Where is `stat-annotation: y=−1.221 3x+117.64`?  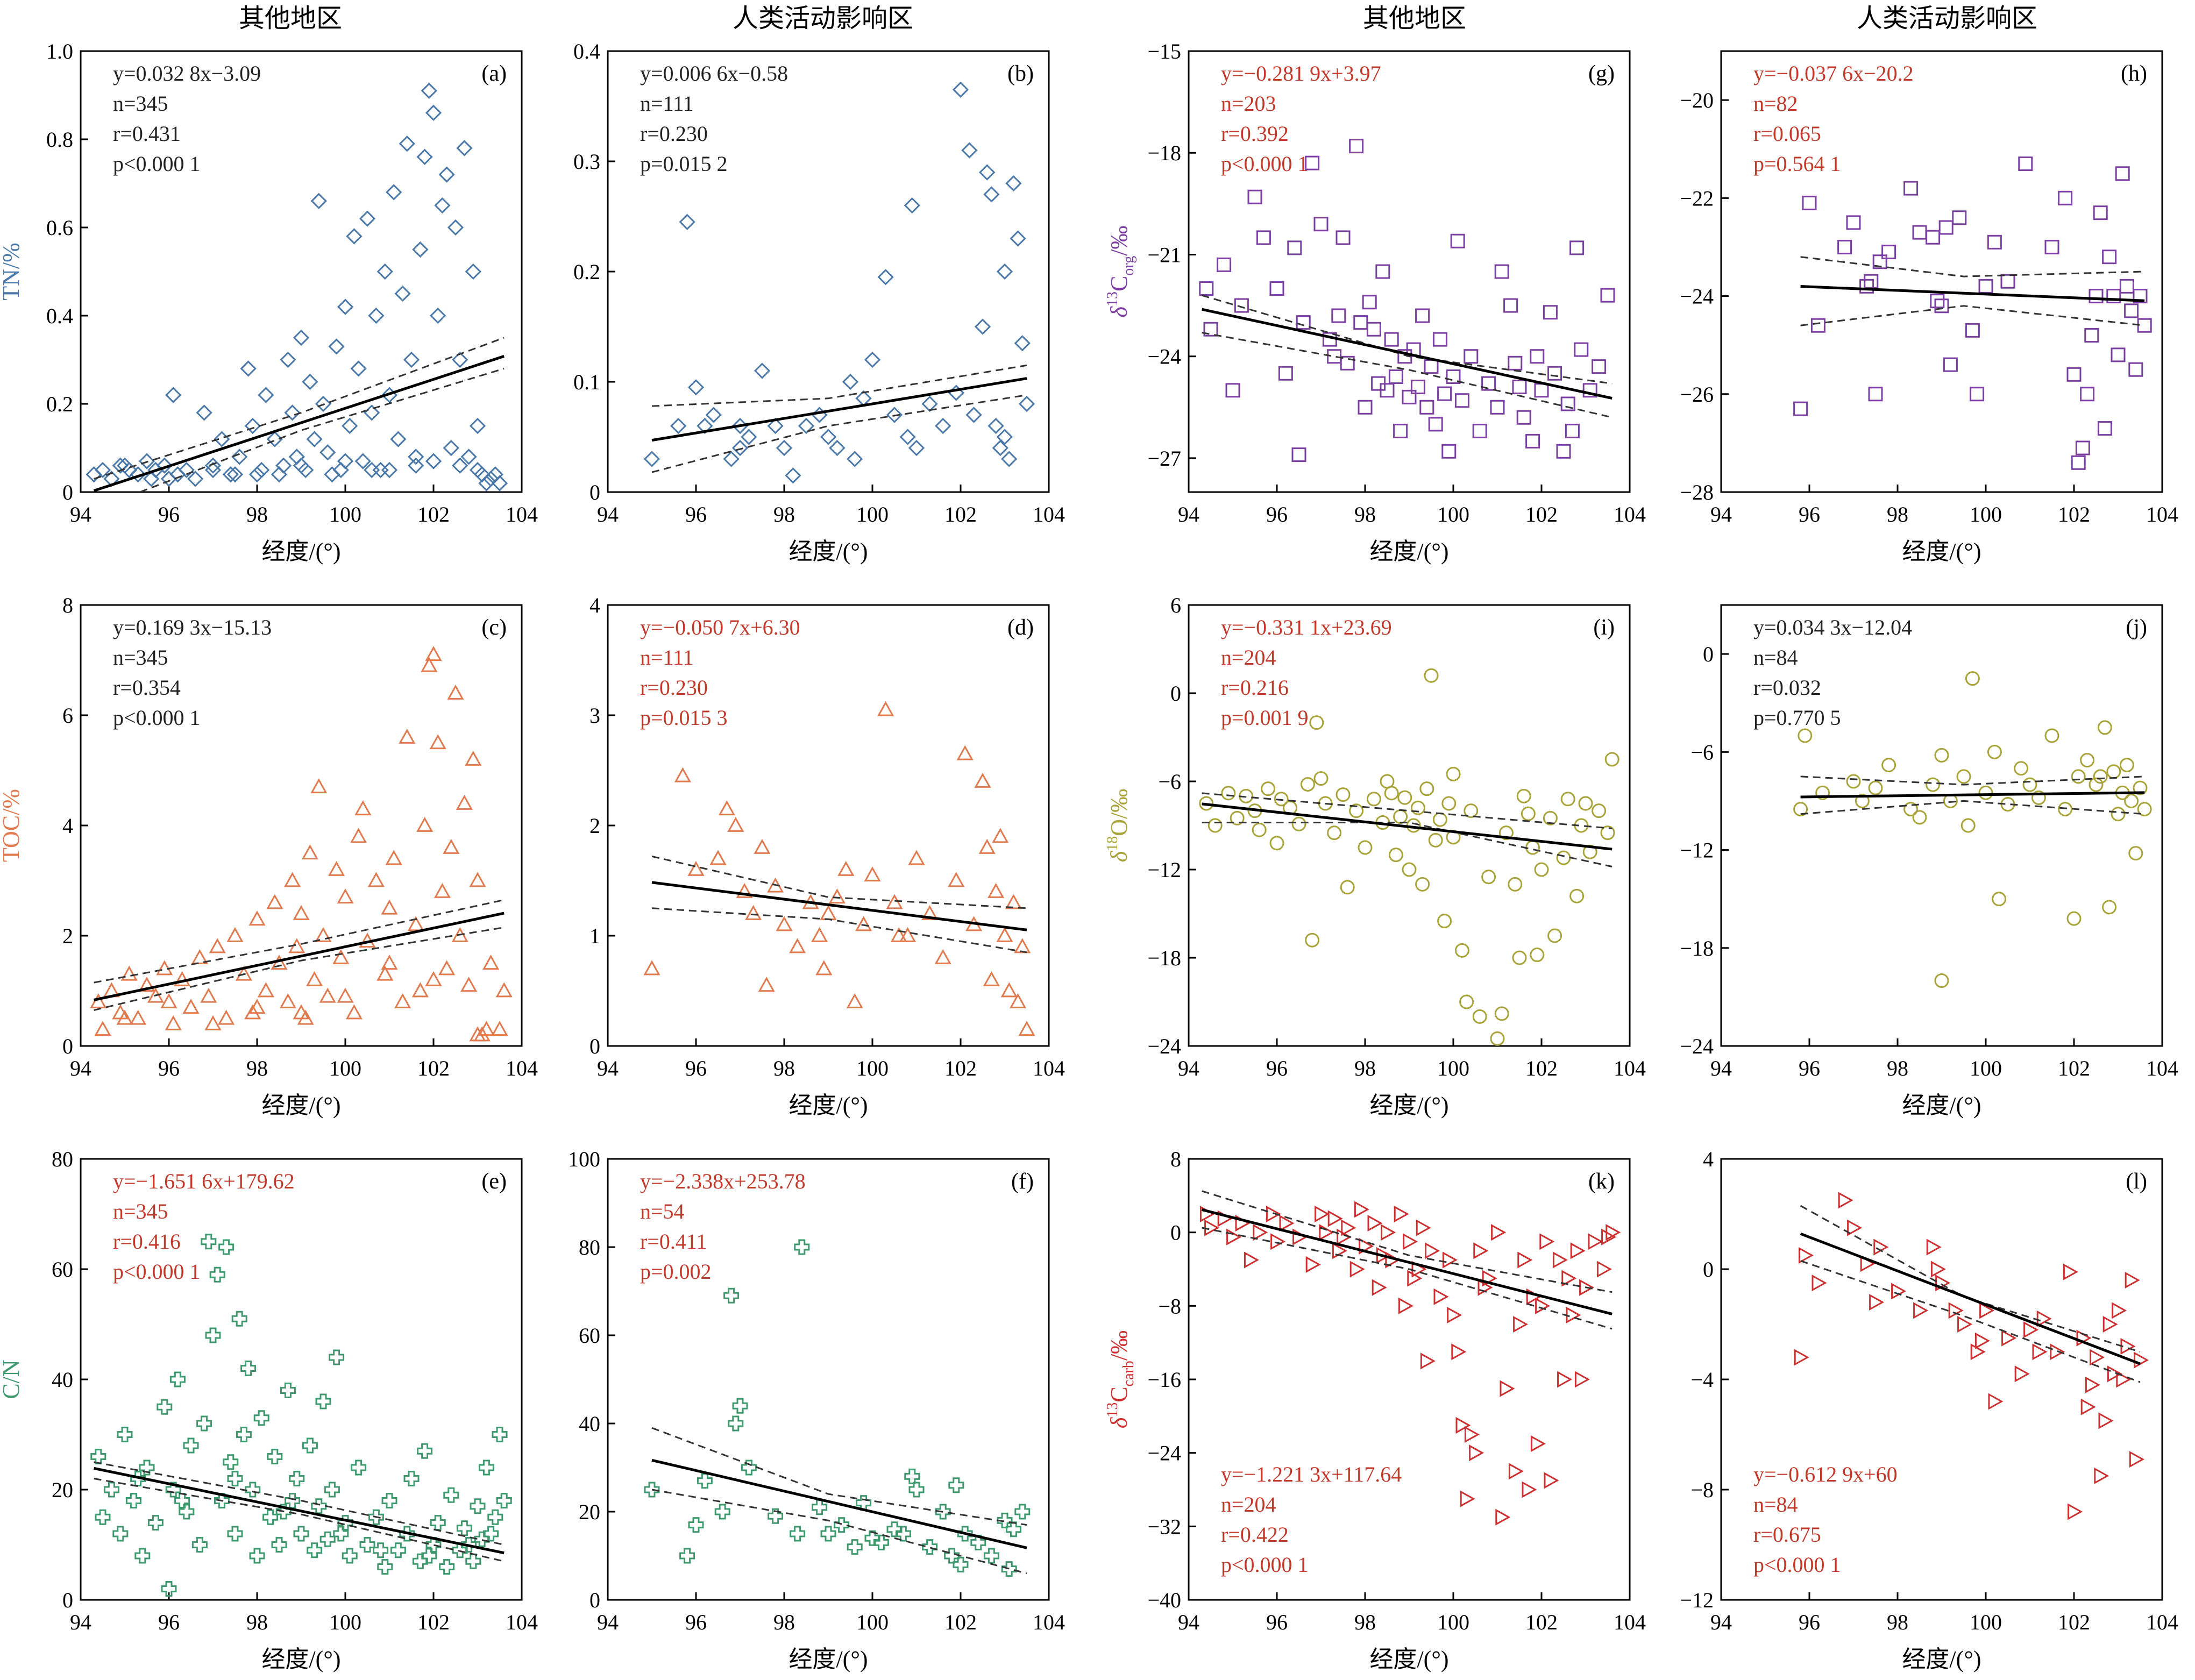
stat-annotation: y=−1.221 3x+117.64 is located at coordinates (1312, 1474).